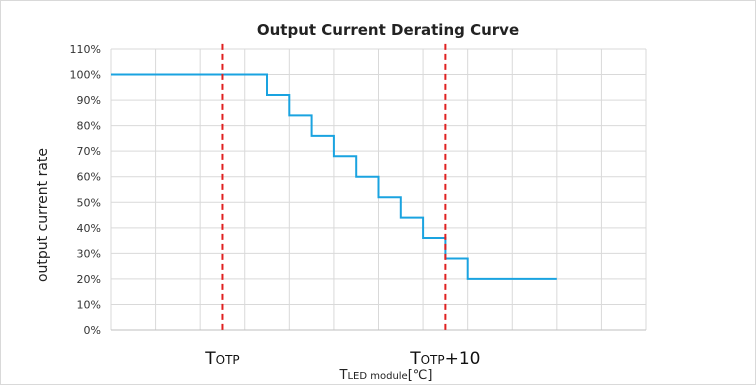 This screenshot has width=756, height=385. Describe the element at coordinates (433, 360) in the screenshot. I see `marker-label-sub-1: OTP` at that location.